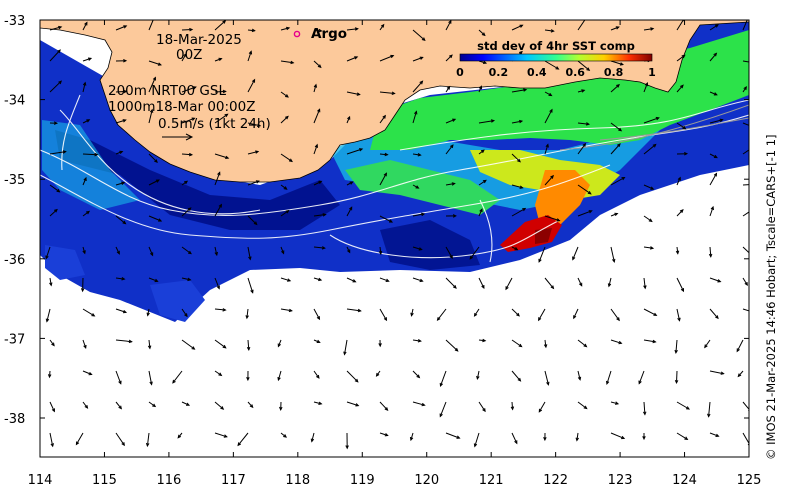 The image size is (791, 492). I want to click on y-tick-label: -34, so click(14, 101).